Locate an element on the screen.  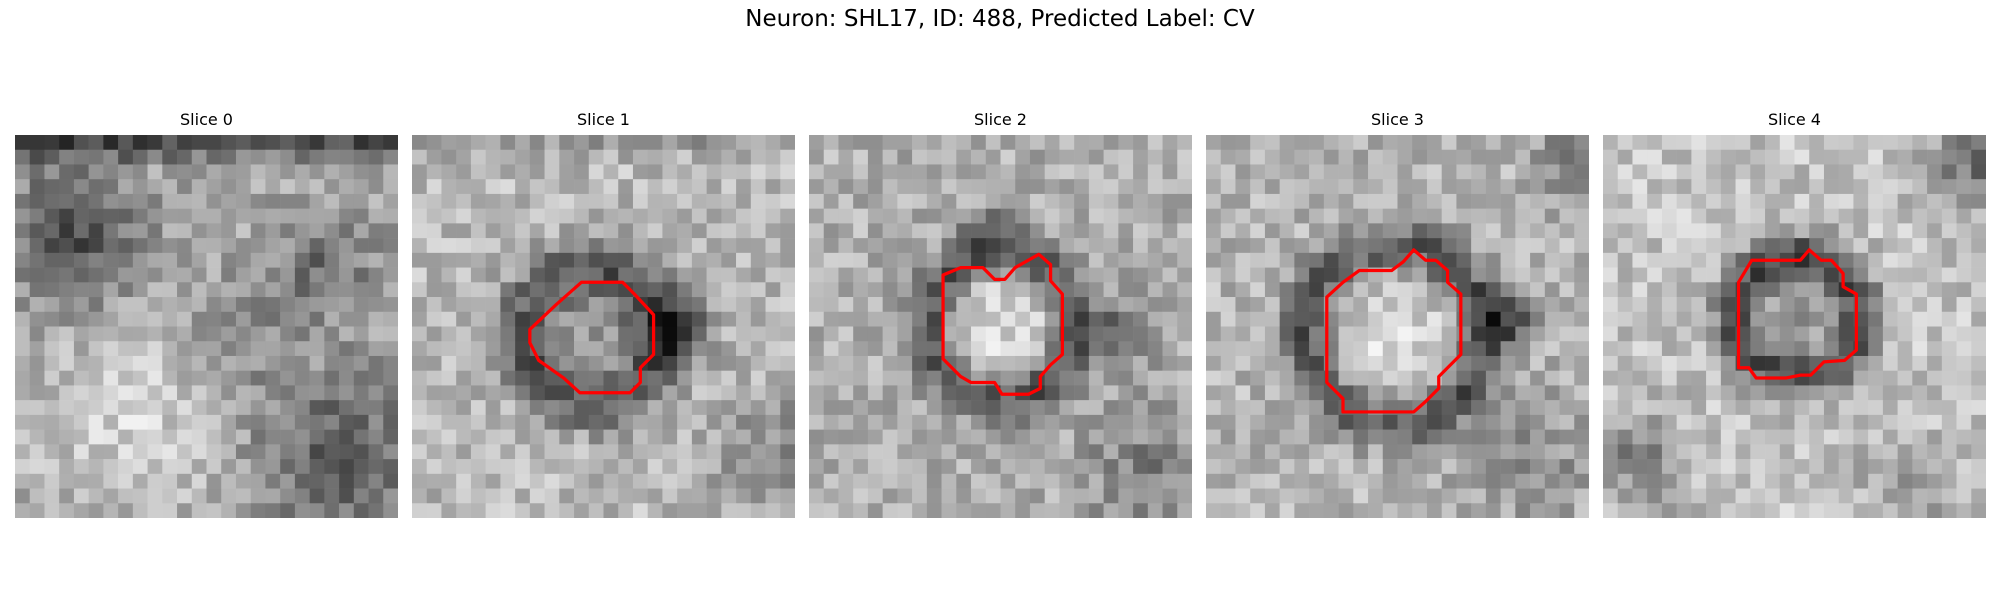
slice-0-image is located at coordinates (206, 326).